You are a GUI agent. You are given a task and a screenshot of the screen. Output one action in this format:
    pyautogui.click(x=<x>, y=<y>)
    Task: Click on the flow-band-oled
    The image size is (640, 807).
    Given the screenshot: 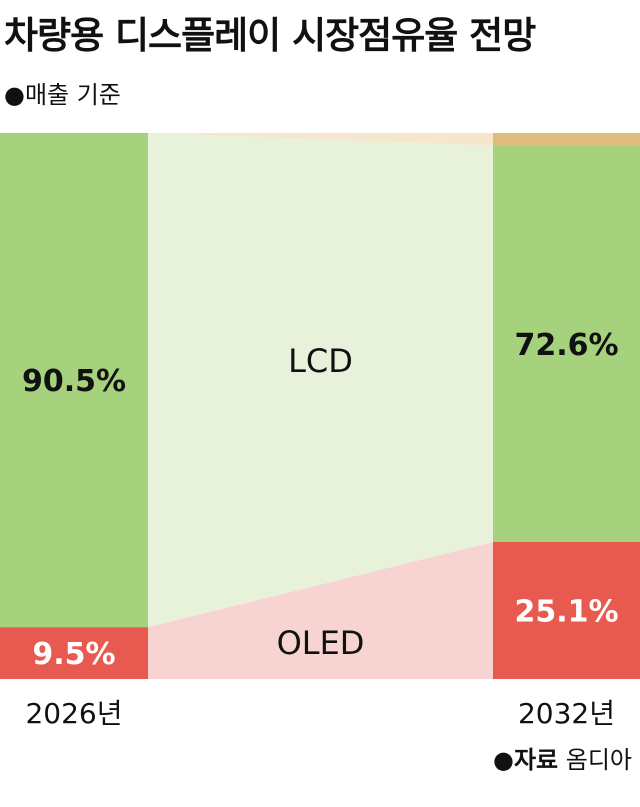 What is the action you would take?
    pyautogui.click(x=320, y=610)
    